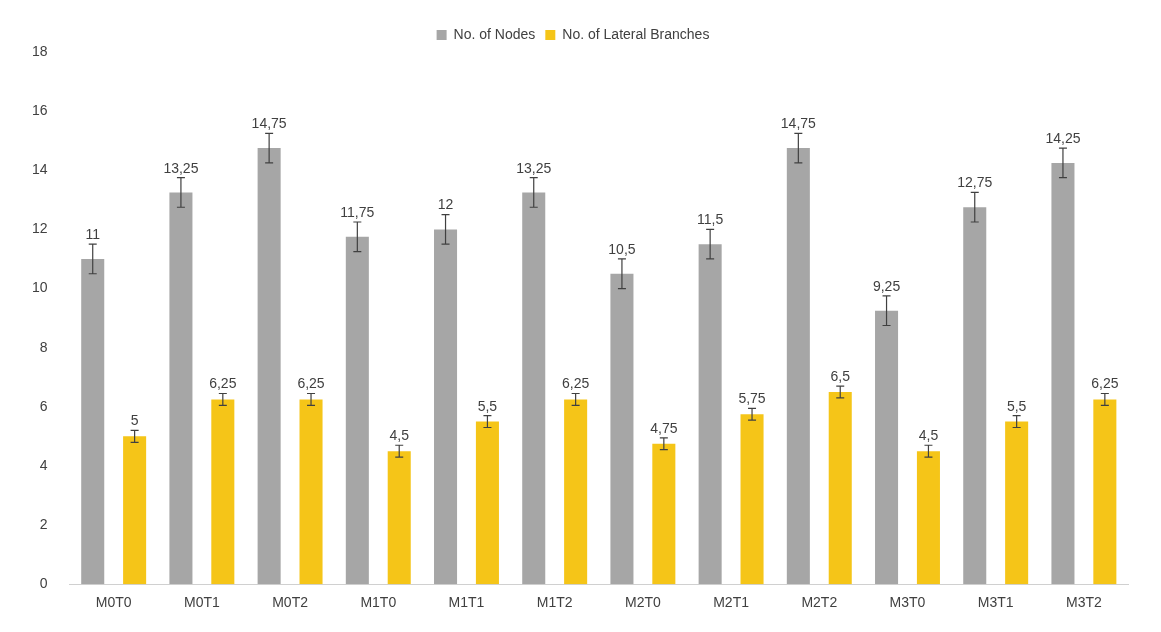 This screenshot has width=1161, height=632. I want to click on data-label: 4,75, so click(664, 427).